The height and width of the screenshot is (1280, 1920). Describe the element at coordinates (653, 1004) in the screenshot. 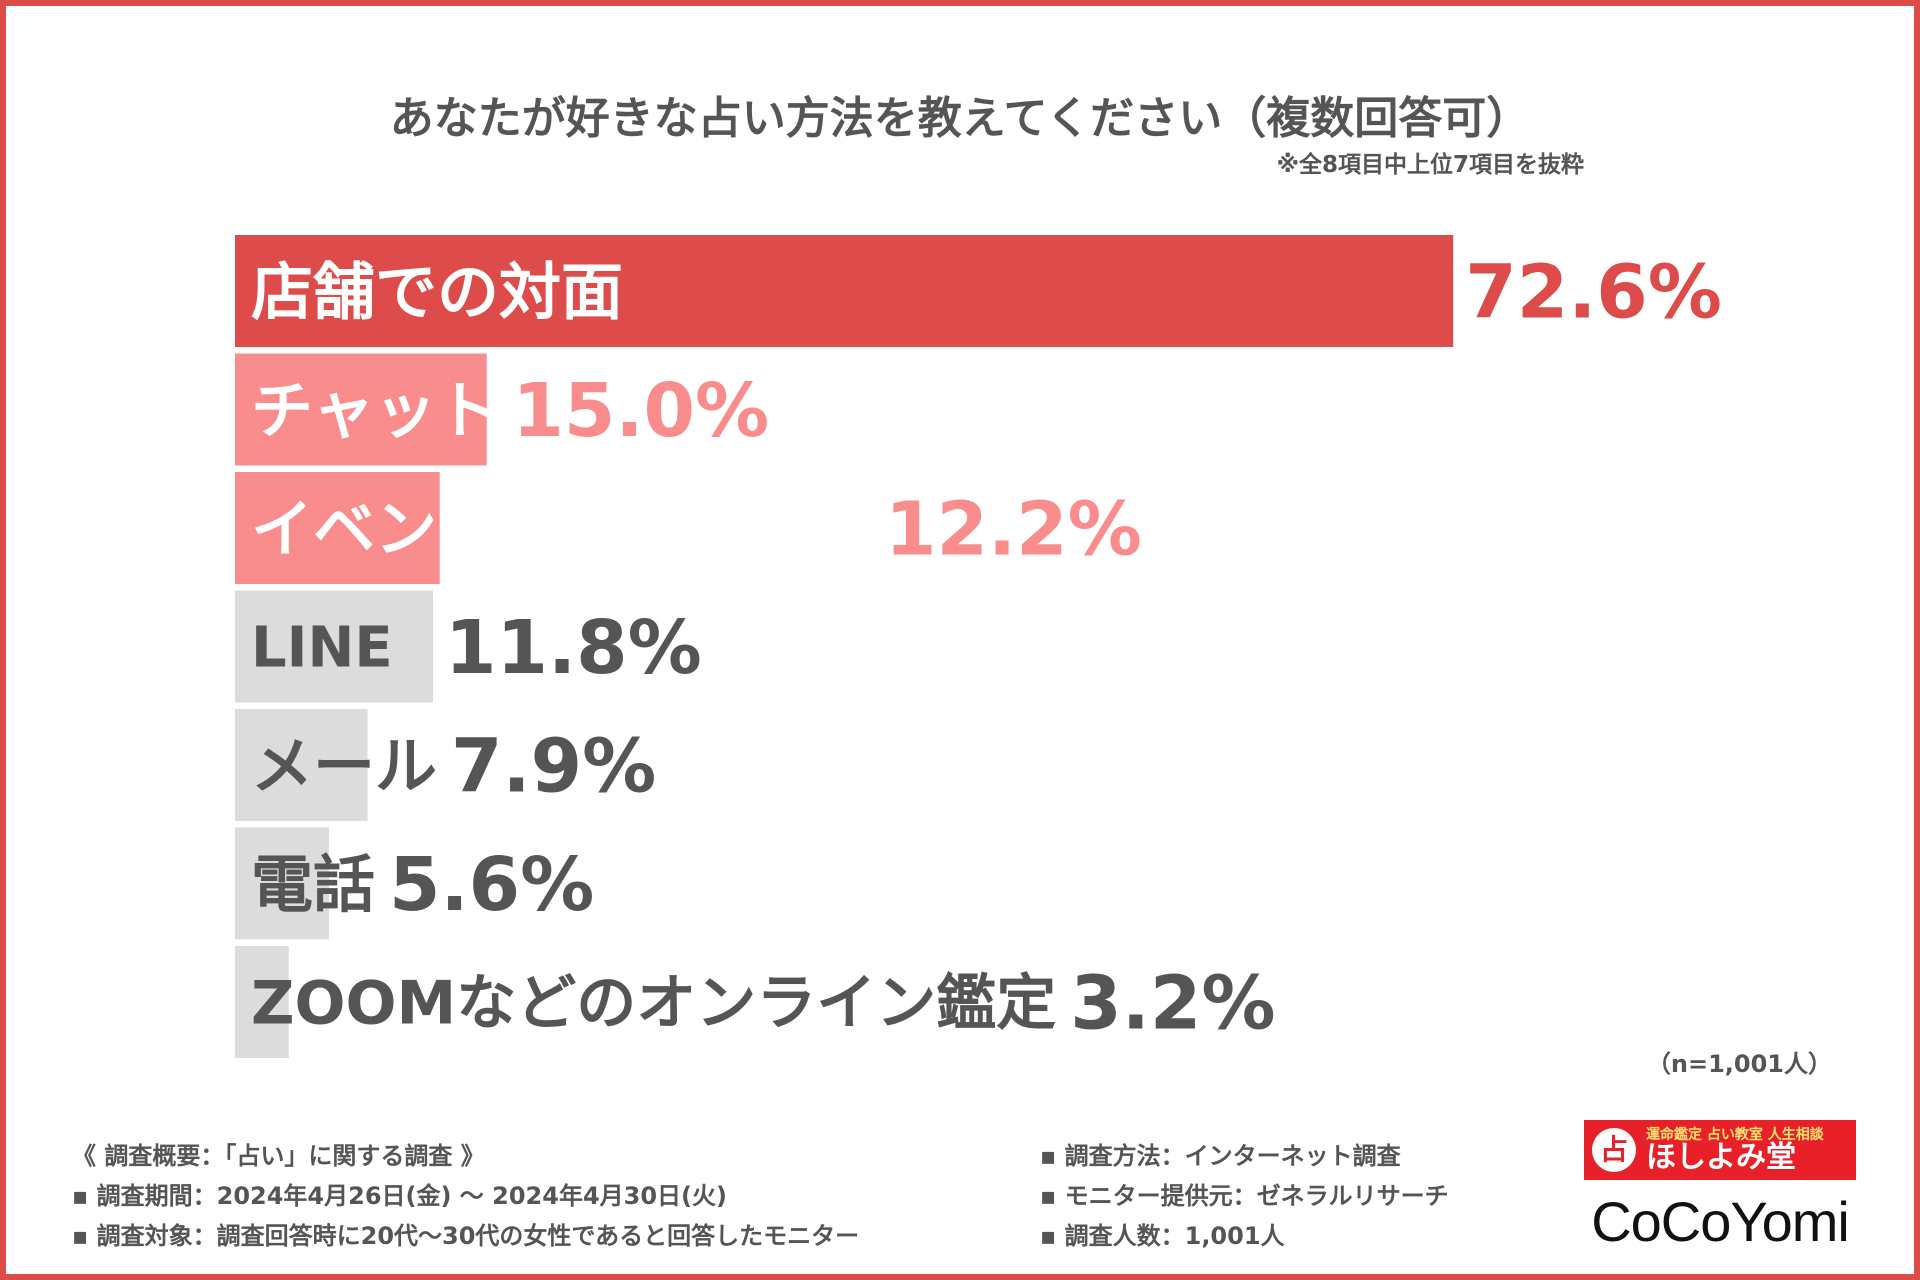

I see `bar-label-6: ZOOMなどのオンライン鑑定` at that location.